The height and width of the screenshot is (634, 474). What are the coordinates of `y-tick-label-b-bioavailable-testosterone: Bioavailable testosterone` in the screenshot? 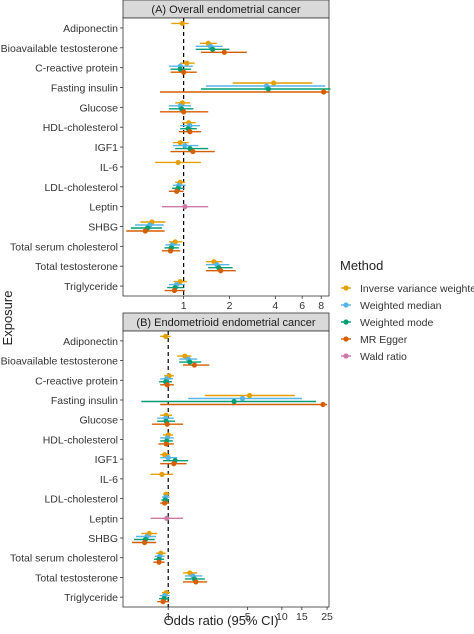 It's located at (59, 362).